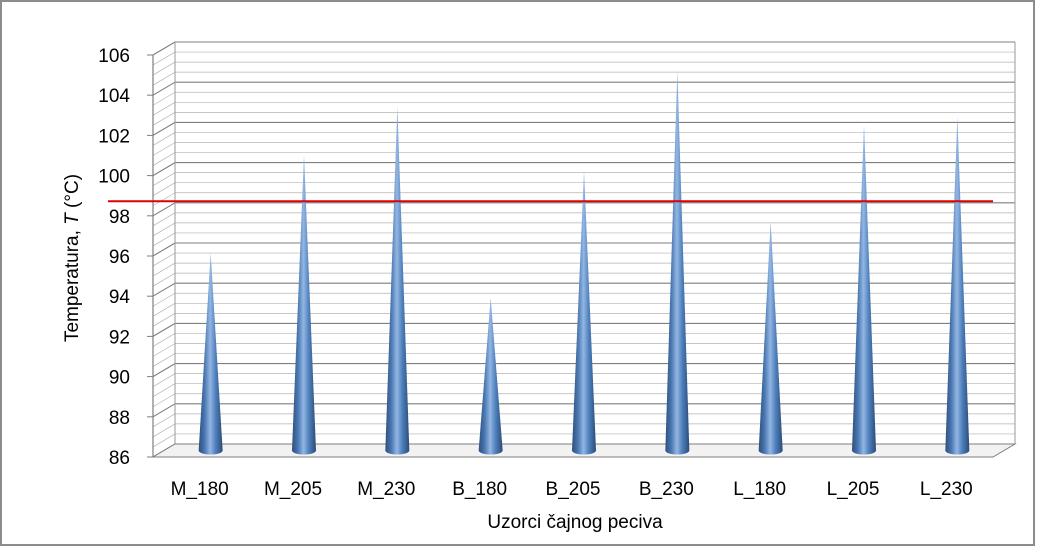 The height and width of the screenshot is (552, 1043). Describe the element at coordinates (479, 489) in the screenshot. I see `x-tick-label: B_180` at that location.